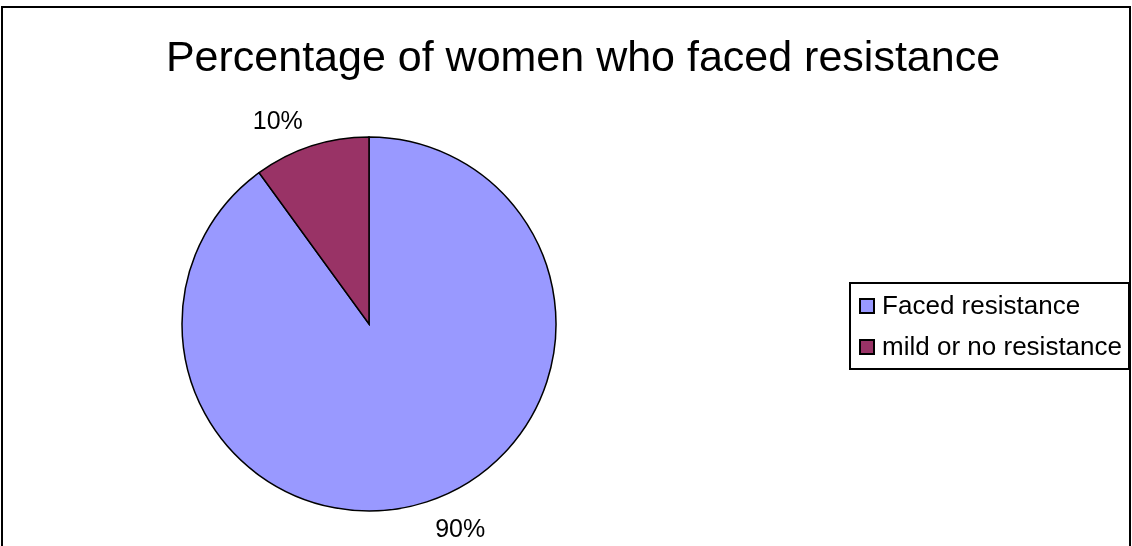 The image size is (1132, 546). What do you see at coordinates (460, 527) in the screenshot?
I see `data-label: 90%` at bounding box center [460, 527].